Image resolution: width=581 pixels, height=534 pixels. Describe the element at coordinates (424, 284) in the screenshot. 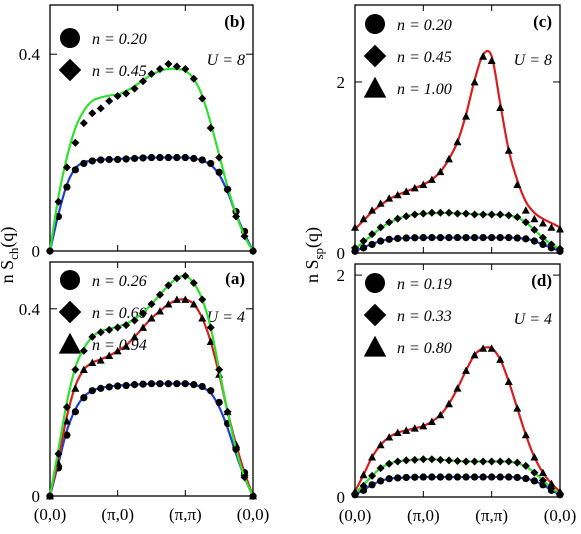

I see `legend-label: n = 0.19` at that location.